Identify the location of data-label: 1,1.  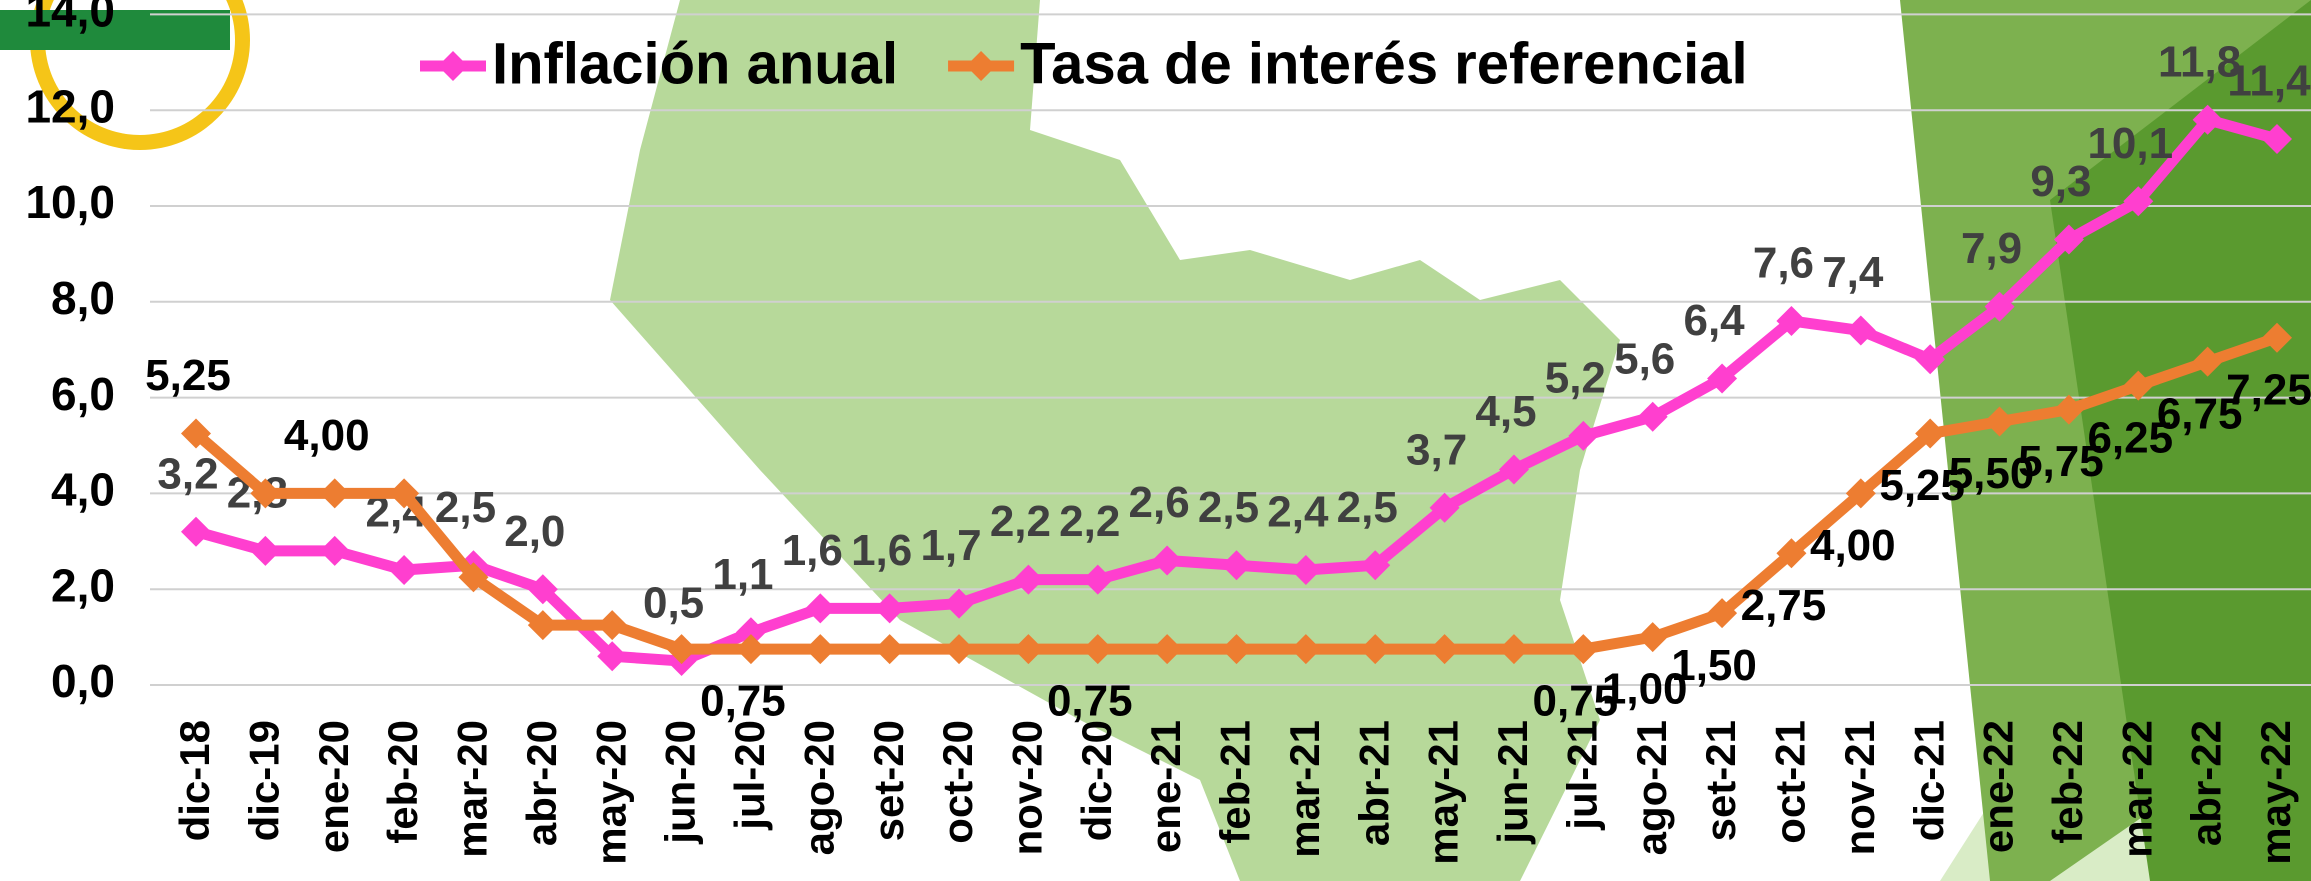
(742, 574).